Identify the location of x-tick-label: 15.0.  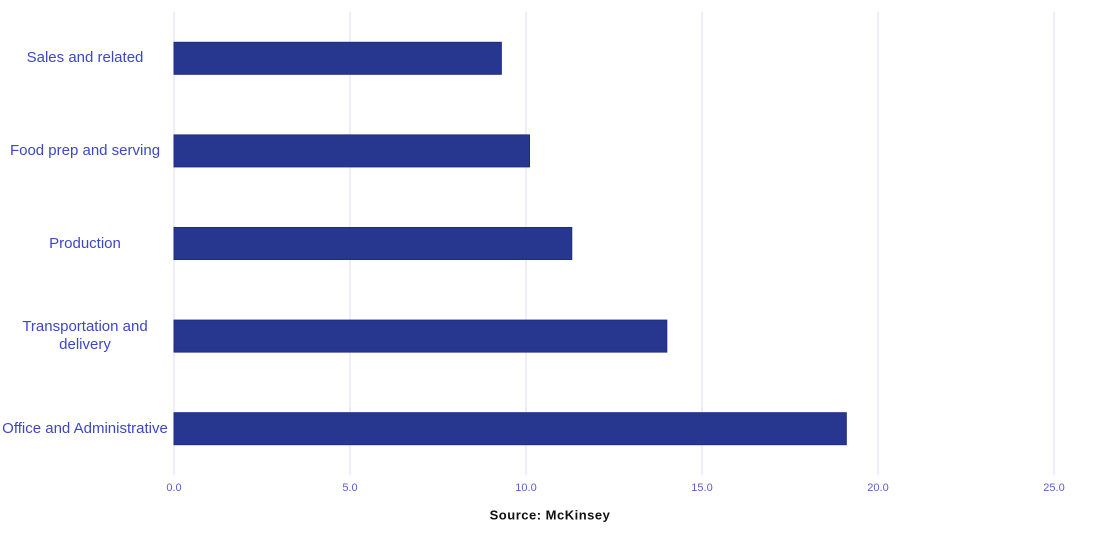
(701, 488).